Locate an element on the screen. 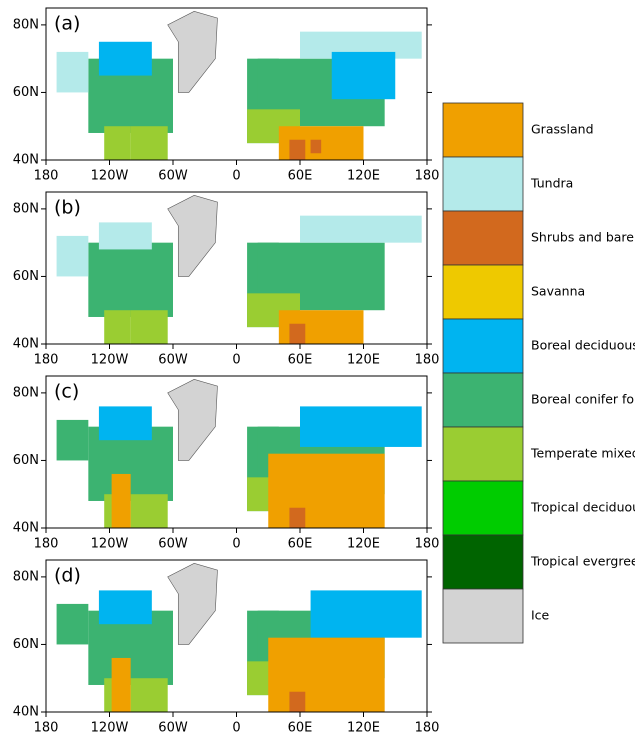 The height and width of the screenshot is (749, 635). legend-label: Ice is located at coordinates (540, 615).